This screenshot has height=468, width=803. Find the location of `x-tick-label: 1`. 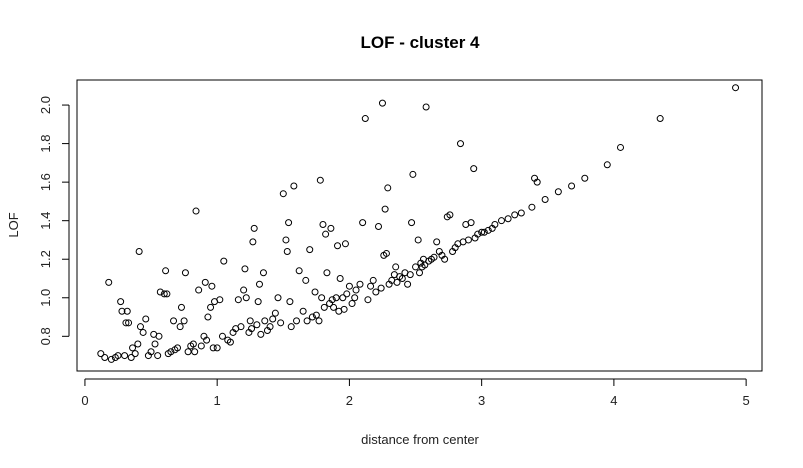

x-tick-label: 1 is located at coordinates (217, 400).